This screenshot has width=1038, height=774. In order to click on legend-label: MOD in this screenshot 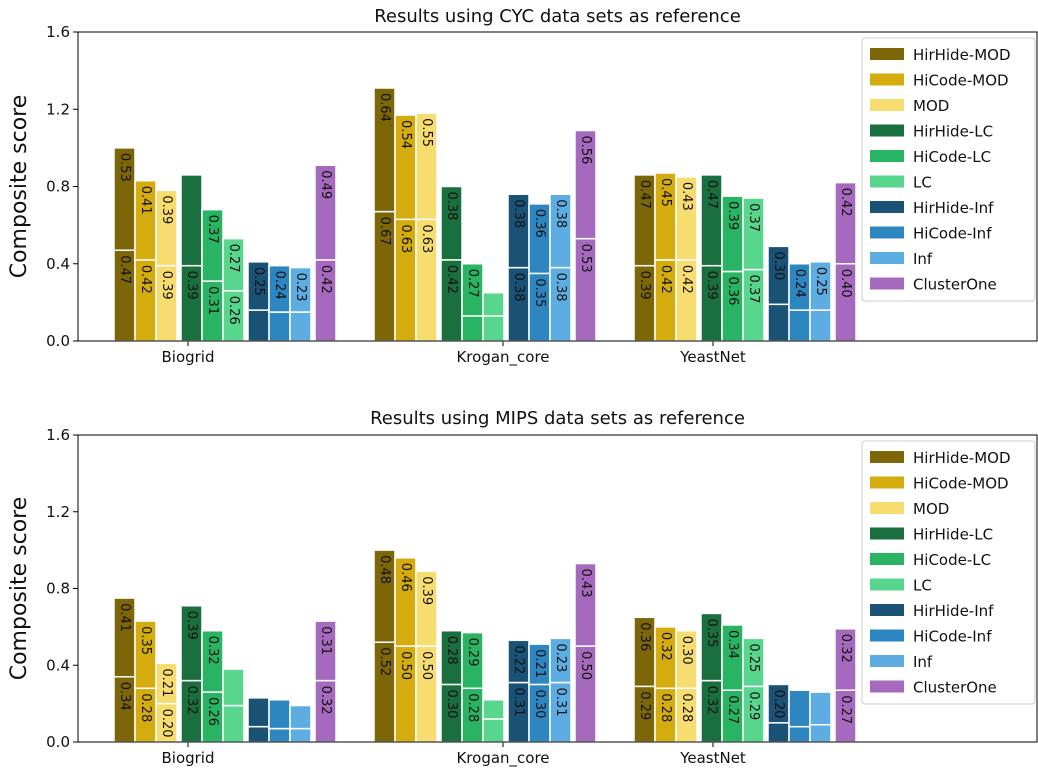, I will do `click(931, 106)`.